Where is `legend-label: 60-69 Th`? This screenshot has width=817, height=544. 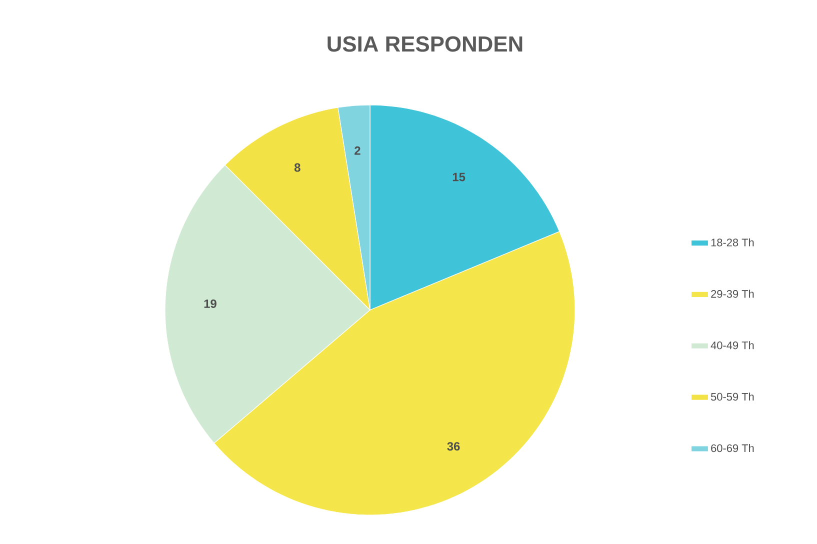 legend-label: 60-69 Th is located at coordinates (732, 448).